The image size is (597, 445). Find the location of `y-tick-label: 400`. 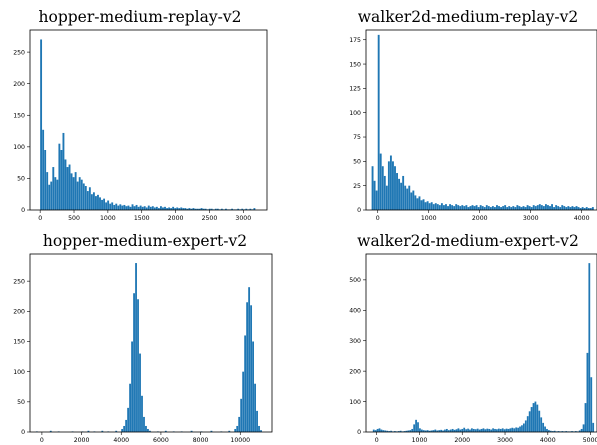

y-tick-label: 400 is located at coordinates (355, 310).